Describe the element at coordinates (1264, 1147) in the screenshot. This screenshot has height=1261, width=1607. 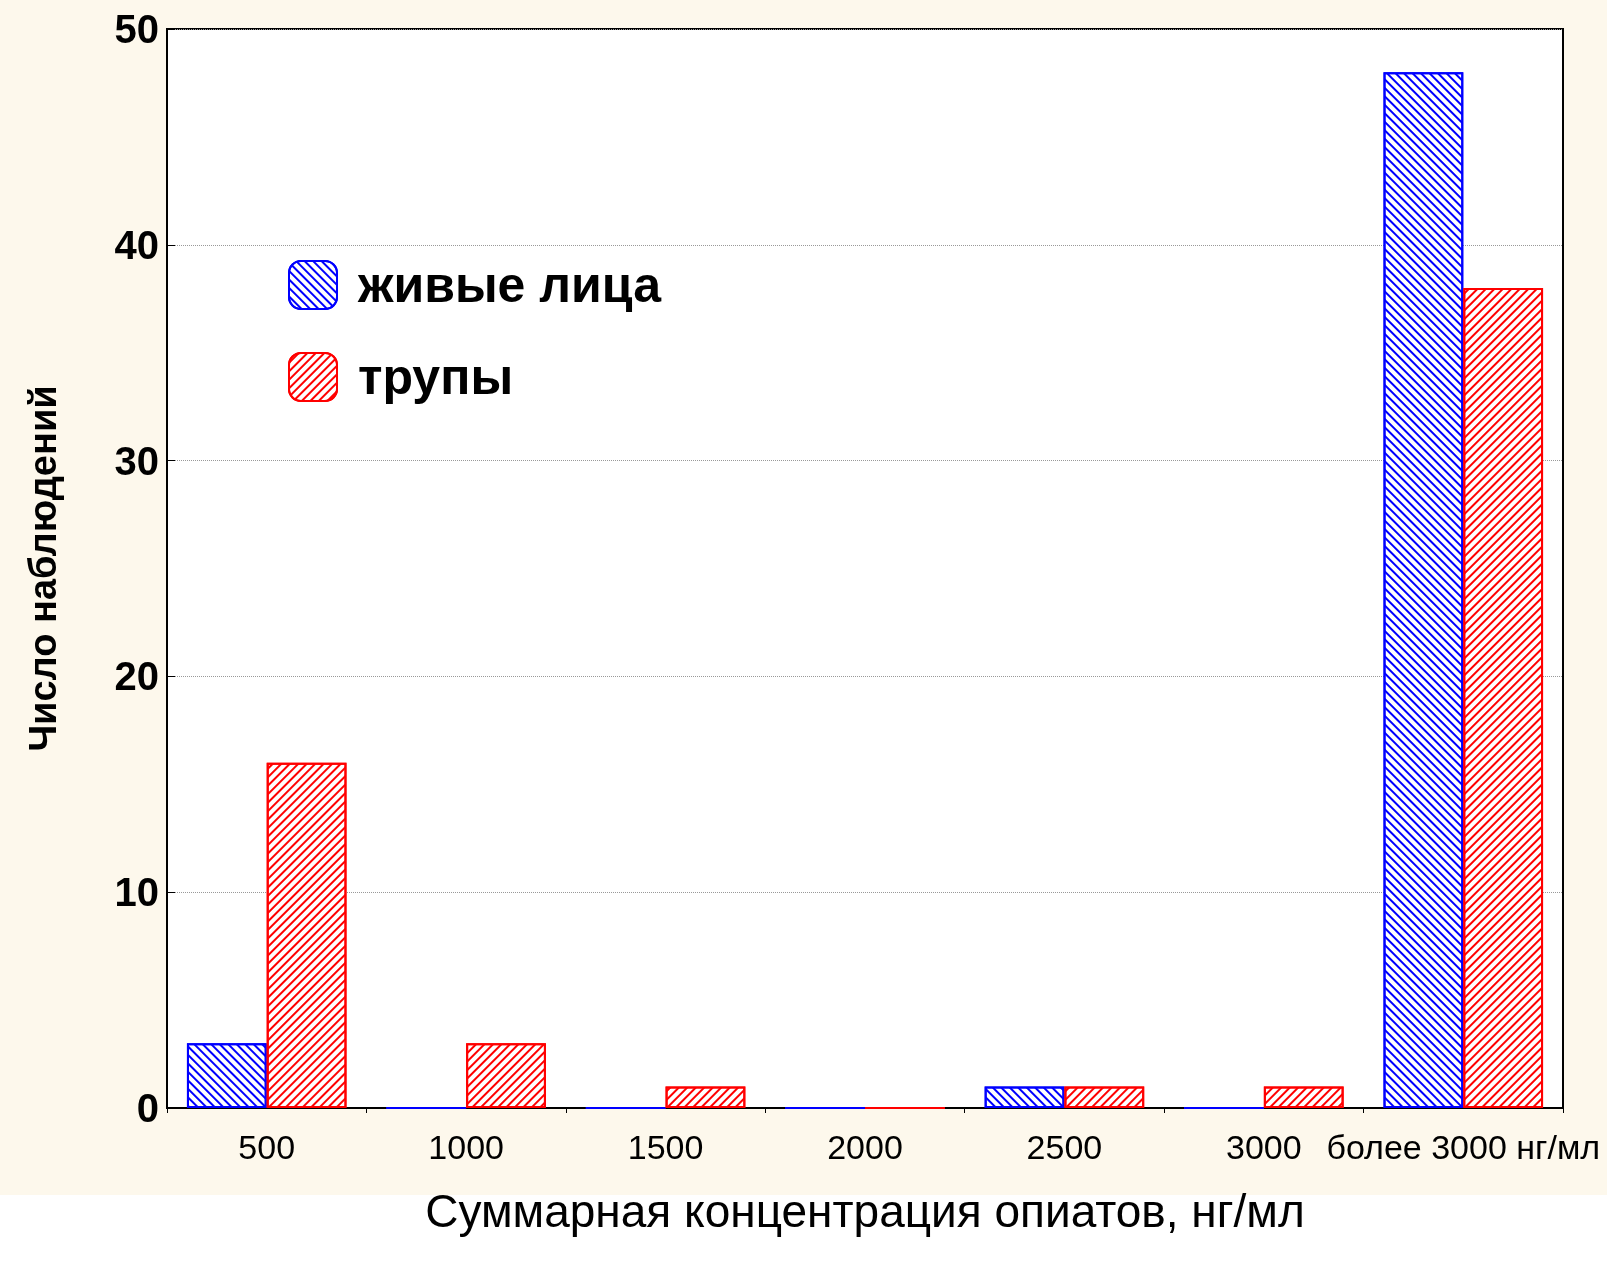
I see `x-tick-label: 3000` at that location.